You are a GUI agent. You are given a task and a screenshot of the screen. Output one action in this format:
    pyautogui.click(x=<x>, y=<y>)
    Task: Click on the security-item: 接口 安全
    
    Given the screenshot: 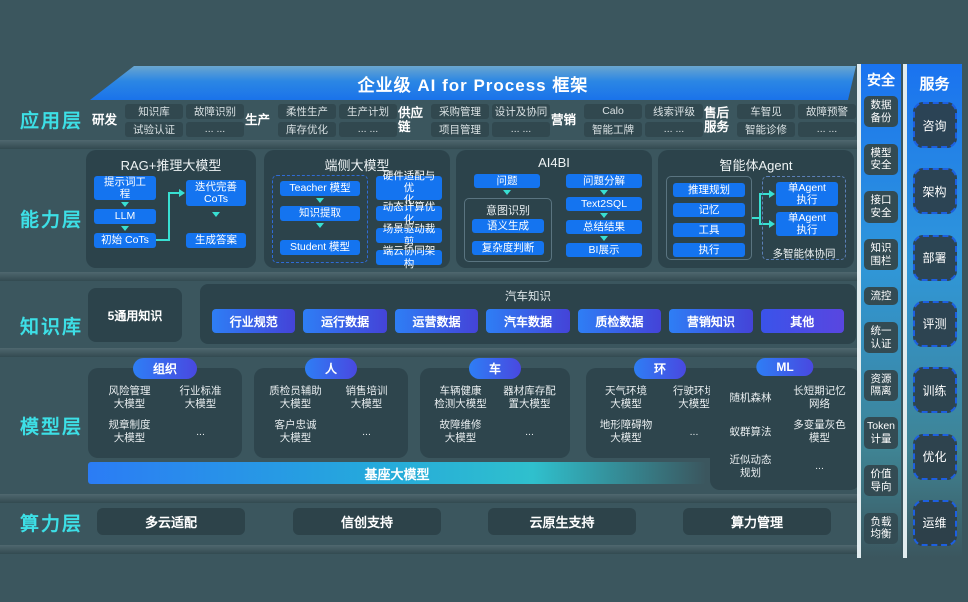 What is the action you would take?
    pyautogui.click(x=881, y=207)
    